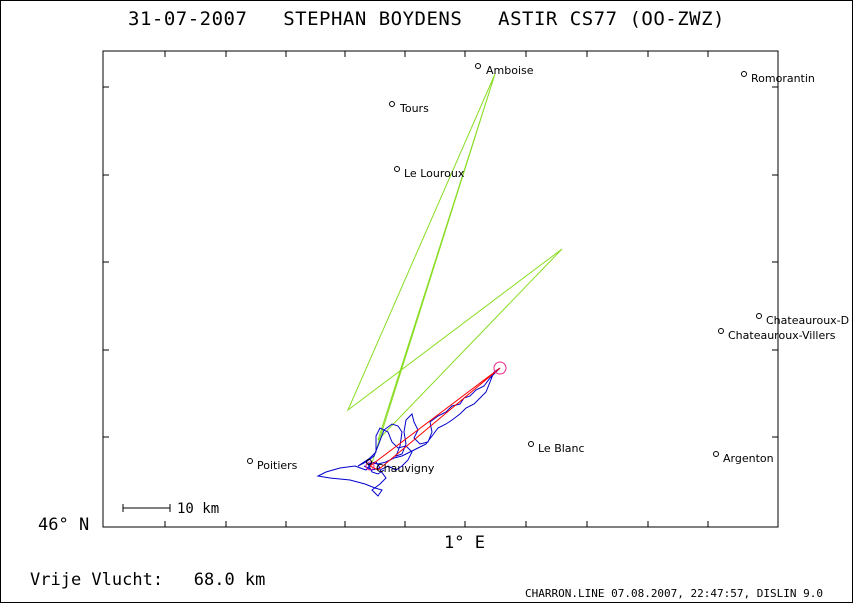 The image size is (853, 603). What do you see at coordinates (716, 454) in the screenshot?
I see `city-marker-argenton` at bounding box center [716, 454].